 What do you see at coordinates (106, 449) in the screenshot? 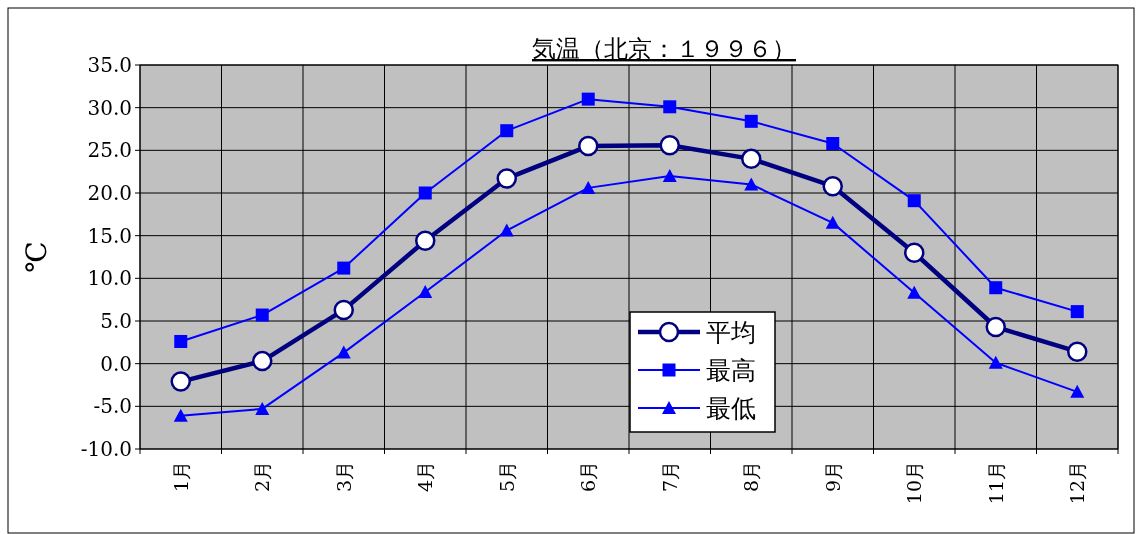
I see `y-tick-label: -10.0` at bounding box center [106, 449].